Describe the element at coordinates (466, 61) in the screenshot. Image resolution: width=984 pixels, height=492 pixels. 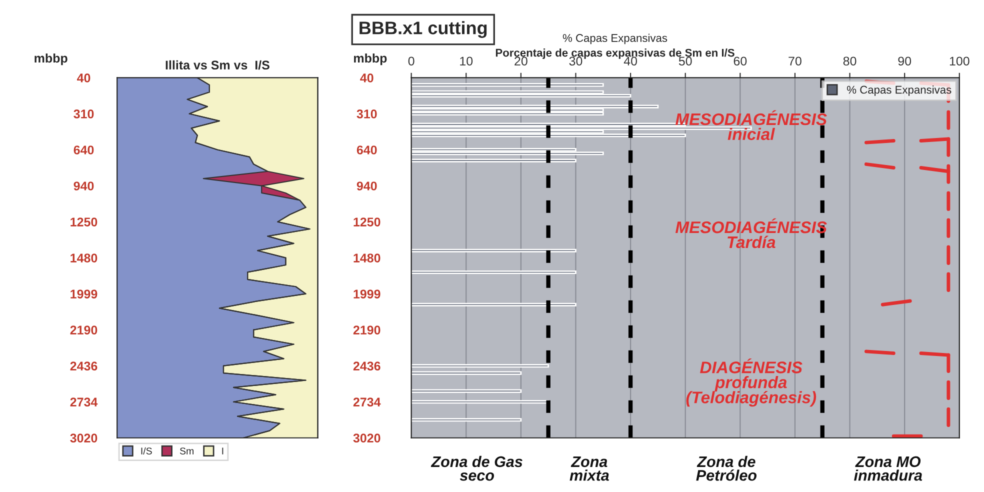
I see `x-tick-label: 10` at that location.